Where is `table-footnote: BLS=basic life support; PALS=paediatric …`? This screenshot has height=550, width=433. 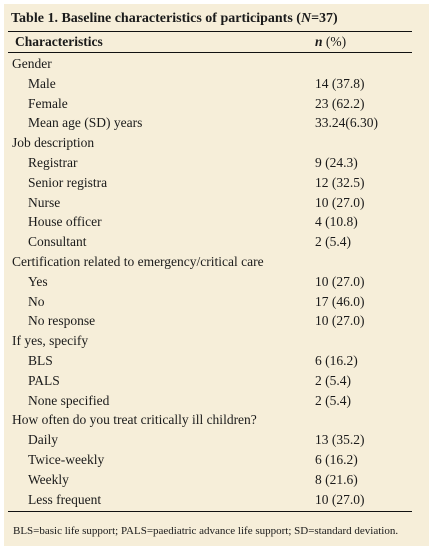 table-footnote: BLS=basic life support; PALS=paediatric … is located at coordinates (206, 531).